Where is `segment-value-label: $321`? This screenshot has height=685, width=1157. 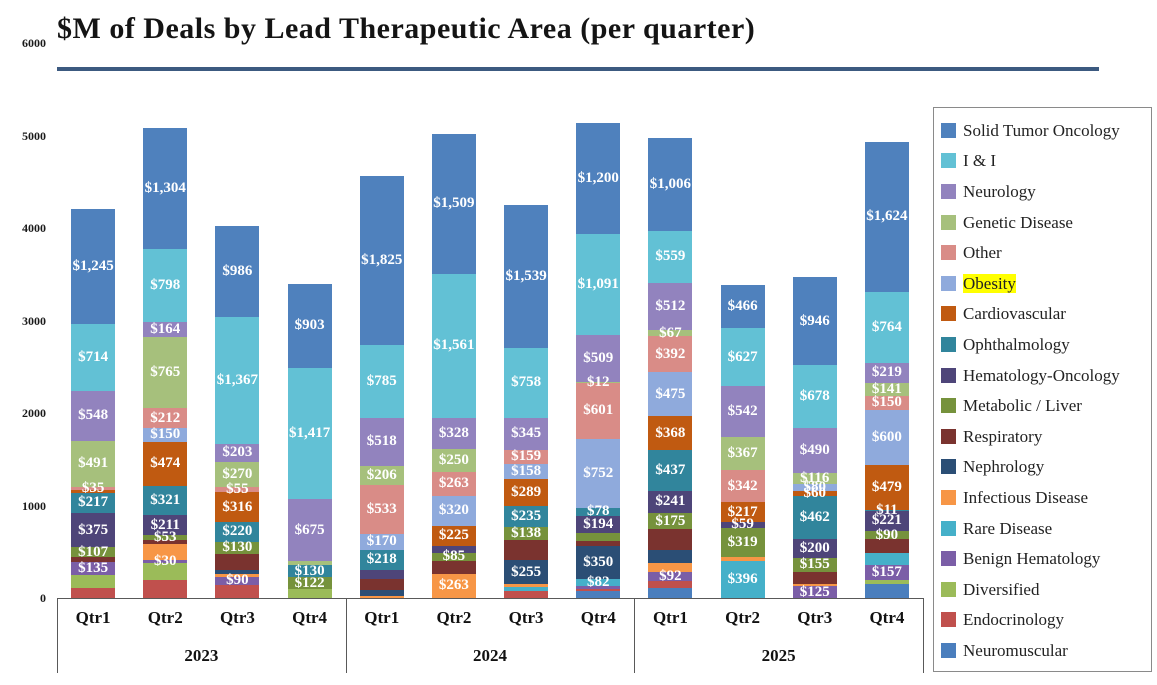
segment-value-label: $321 is located at coordinates (165, 499).